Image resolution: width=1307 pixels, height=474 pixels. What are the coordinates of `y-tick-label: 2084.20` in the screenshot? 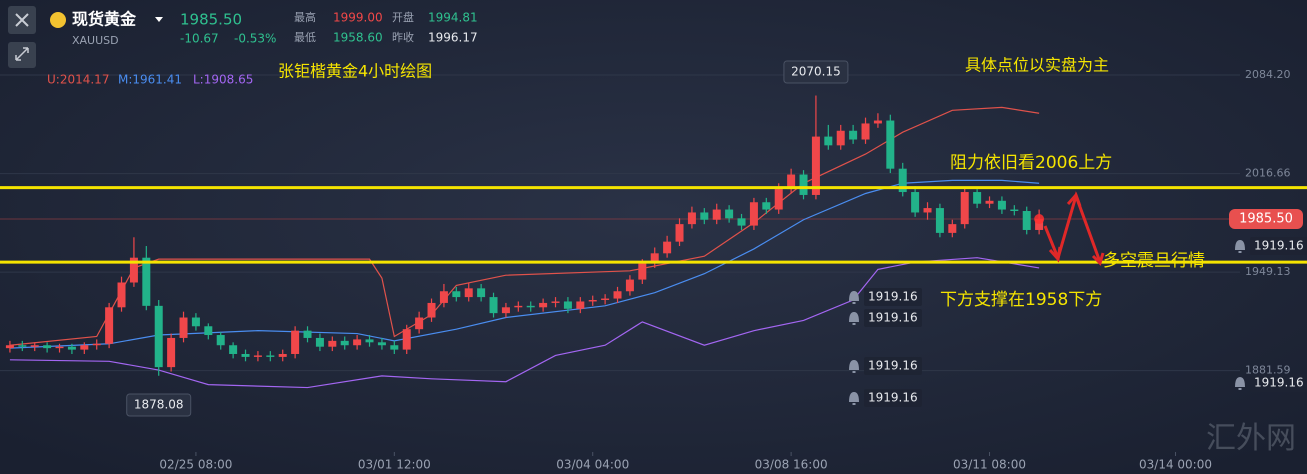 It's located at (1268, 74).